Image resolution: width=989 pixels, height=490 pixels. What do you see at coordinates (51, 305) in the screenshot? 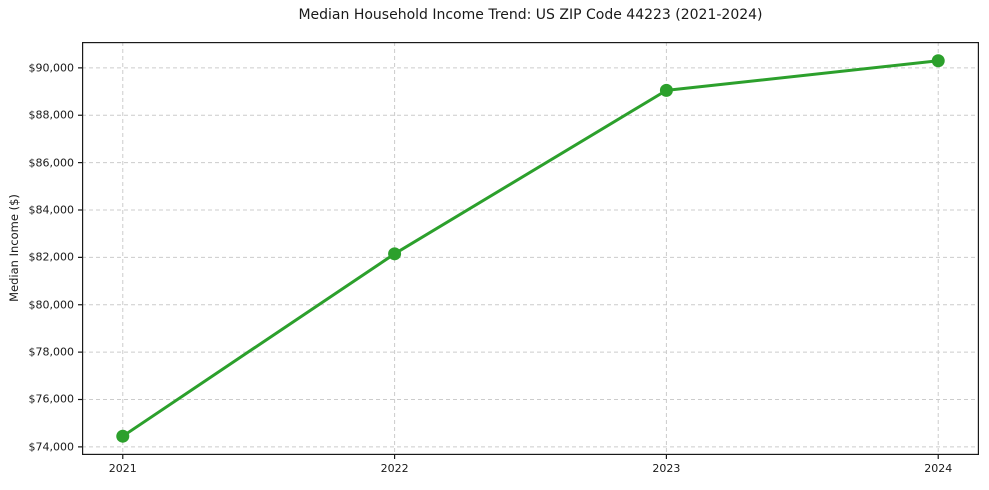
I see `y-tick-label: $80,000` at bounding box center [51, 305].